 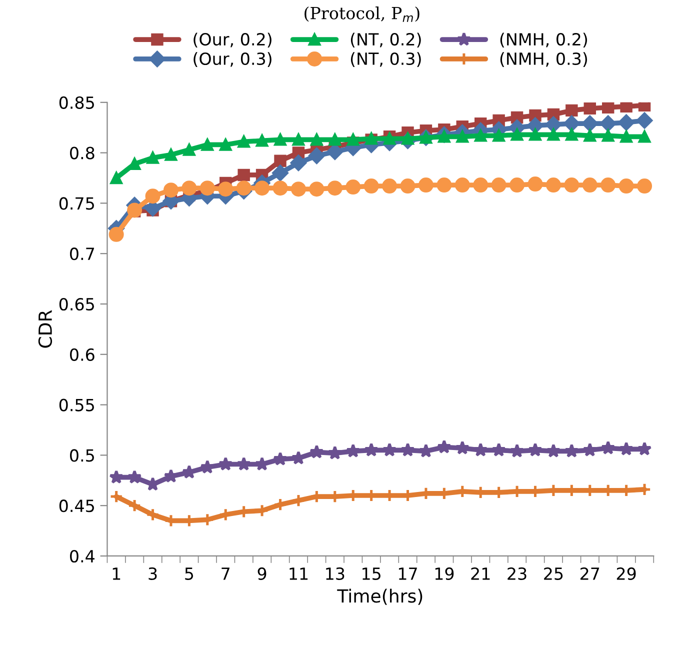 What do you see at coordinates (444, 573) in the screenshot?
I see `x-tick-label: 19` at bounding box center [444, 573].